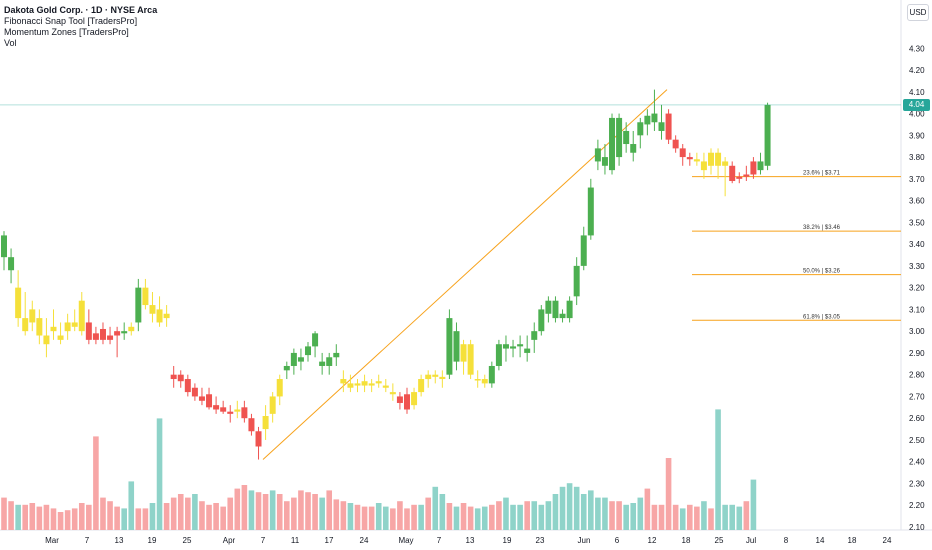  Describe the element at coordinates (652, 540) in the screenshot. I see `x-tick-label: 12` at that location.